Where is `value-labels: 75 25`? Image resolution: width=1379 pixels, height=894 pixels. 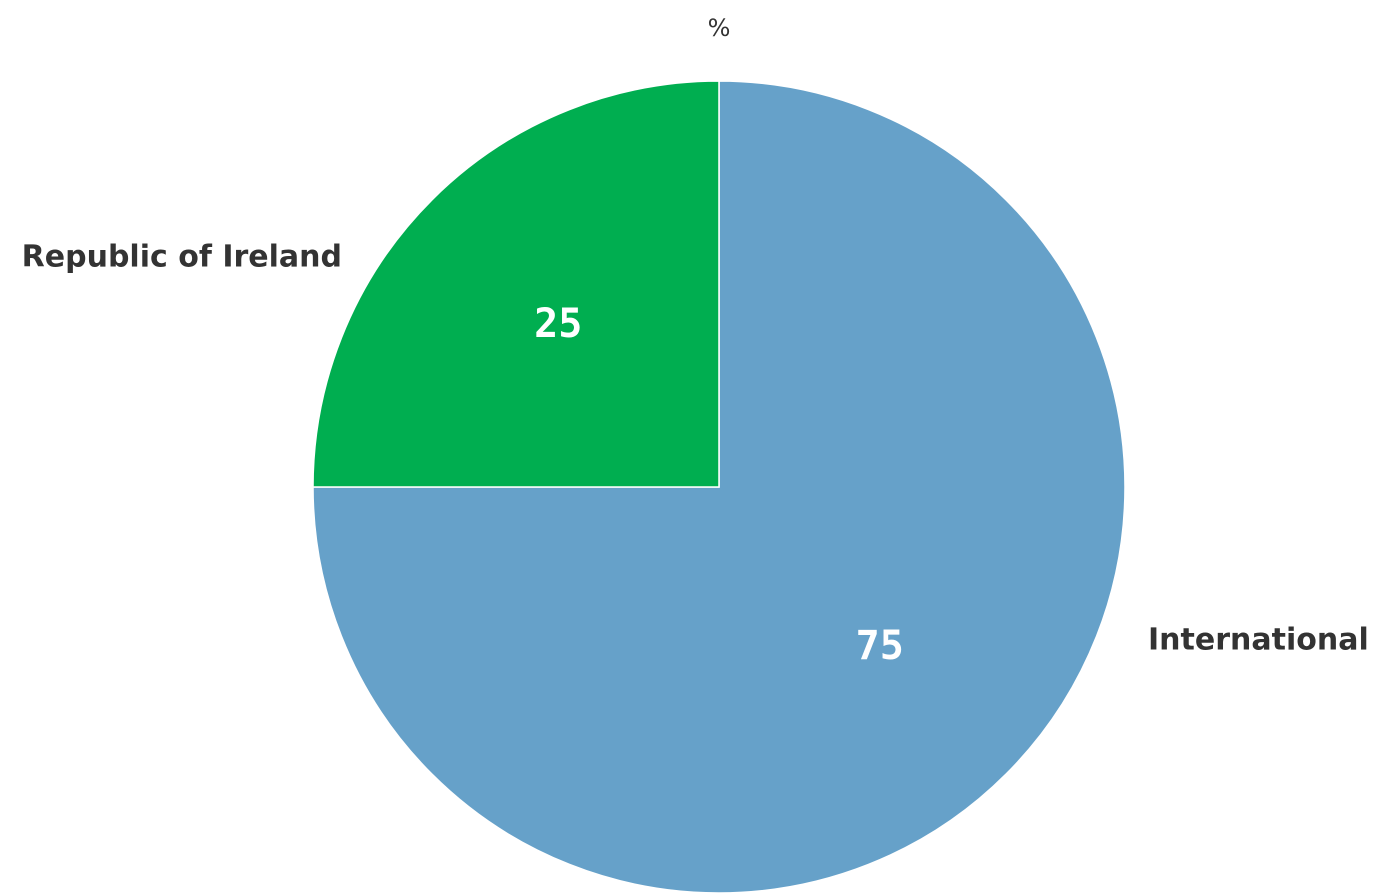
value-labels: 75 25 is located at coordinates (719, 485).